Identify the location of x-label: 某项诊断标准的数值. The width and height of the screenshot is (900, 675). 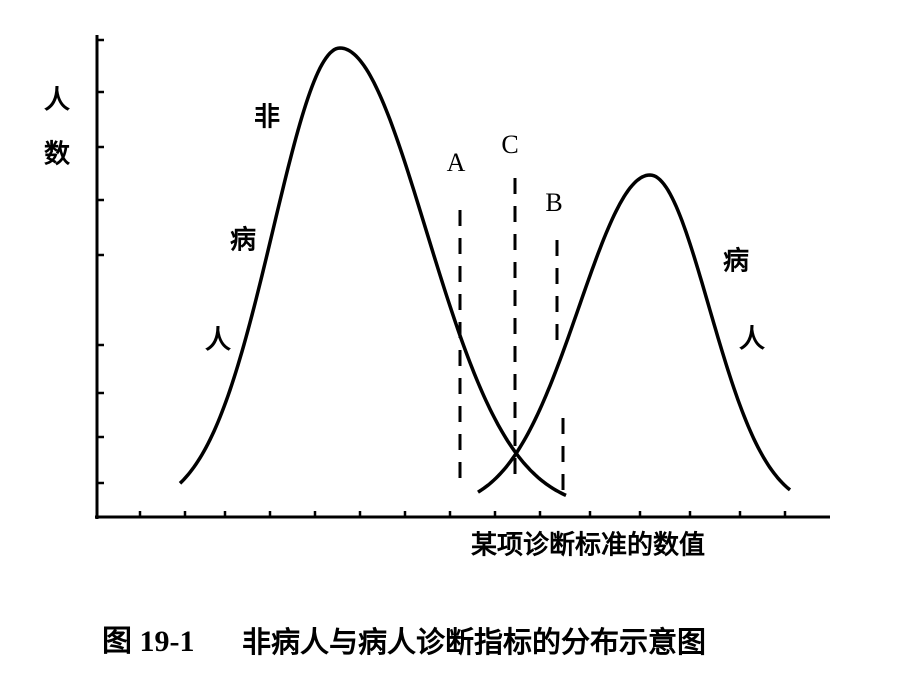
(588, 545).